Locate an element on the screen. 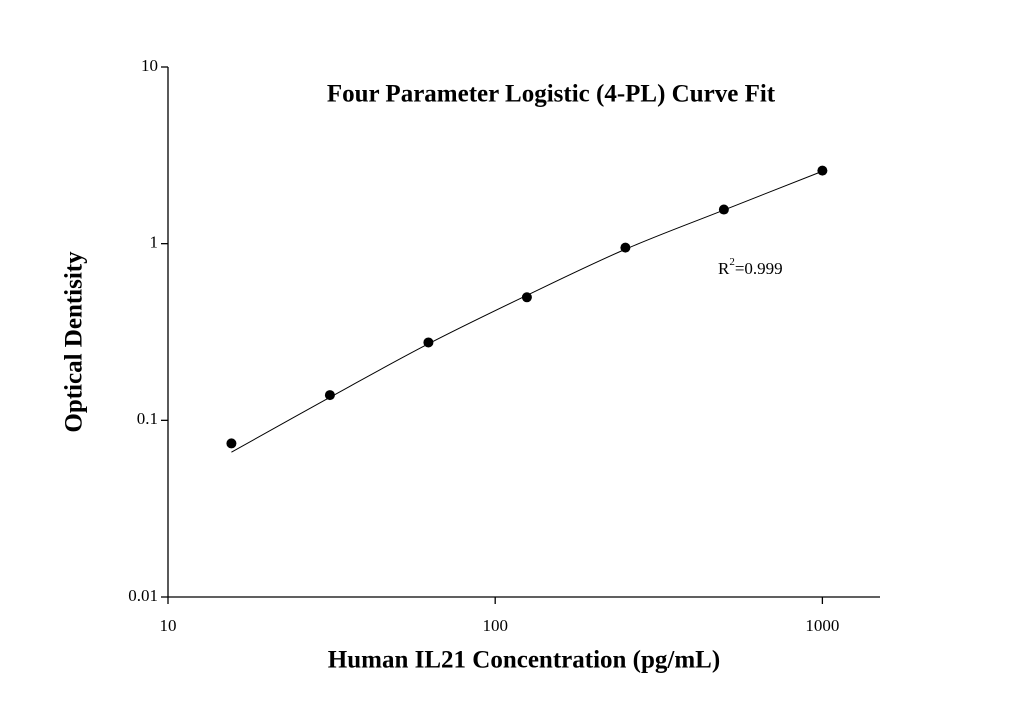 The height and width of the screenshot is (716, 1024). x-tick-label: 10 is located at coordinates (168, 625).